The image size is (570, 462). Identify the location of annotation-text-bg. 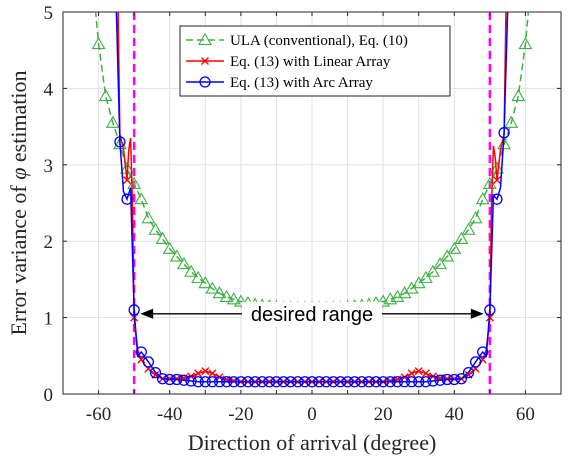
(312, 313).